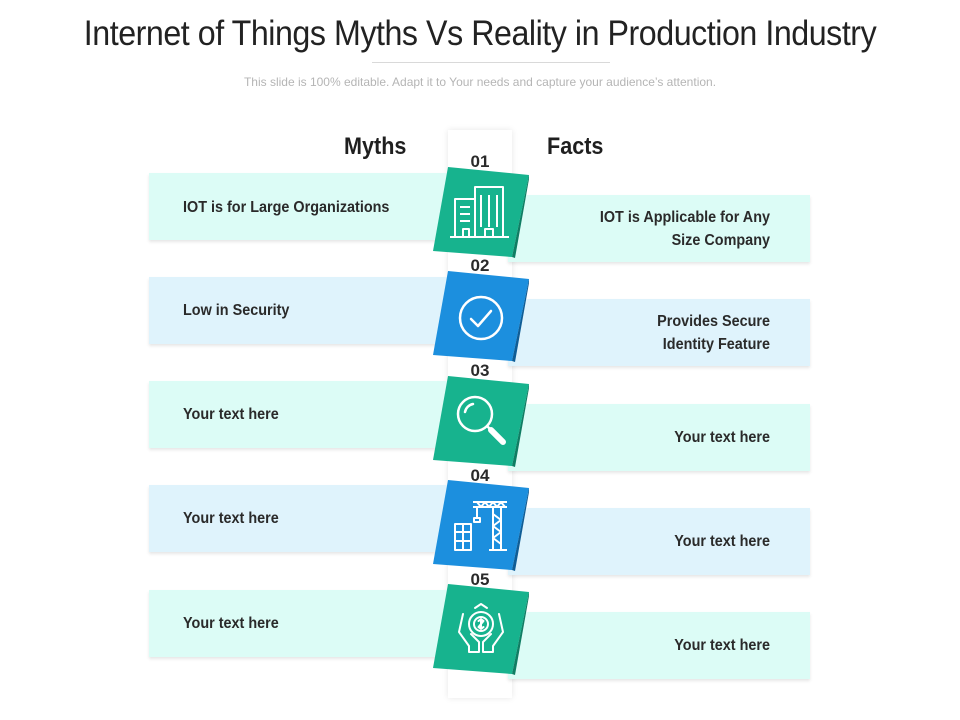  What do you see at coordinates (722, 645) in the screenshot?
I see `fact-text-5-line-1: Your text here` at bounding box center [722, 645].